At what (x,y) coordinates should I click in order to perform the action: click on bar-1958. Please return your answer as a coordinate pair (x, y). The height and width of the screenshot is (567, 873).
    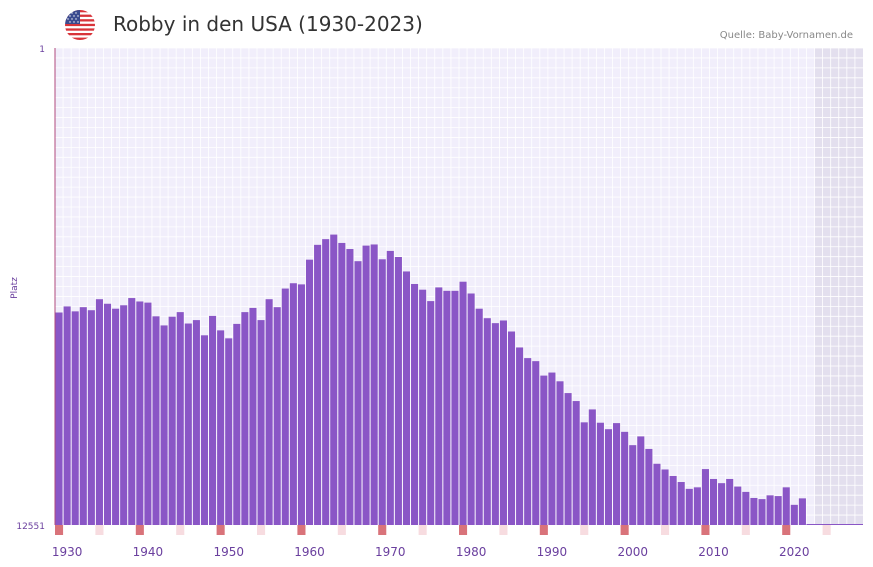
    Looking at the image, I should click on (293, 404).